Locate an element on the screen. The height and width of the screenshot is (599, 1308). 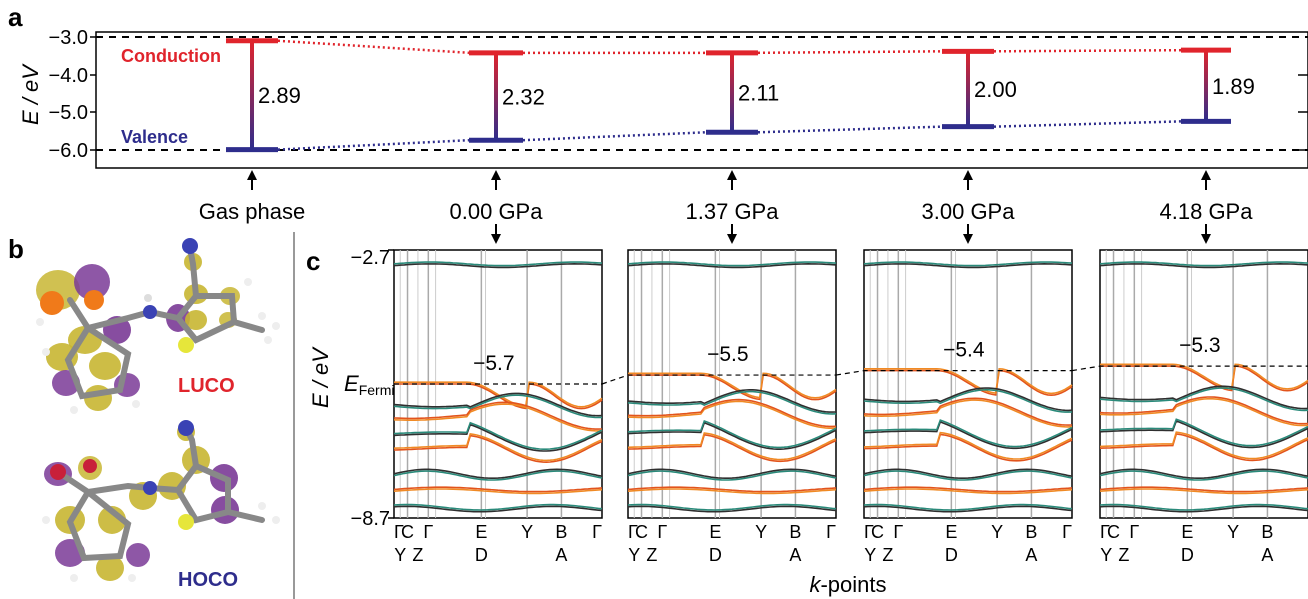
conduction-connector is located at coordinates (729, 47).